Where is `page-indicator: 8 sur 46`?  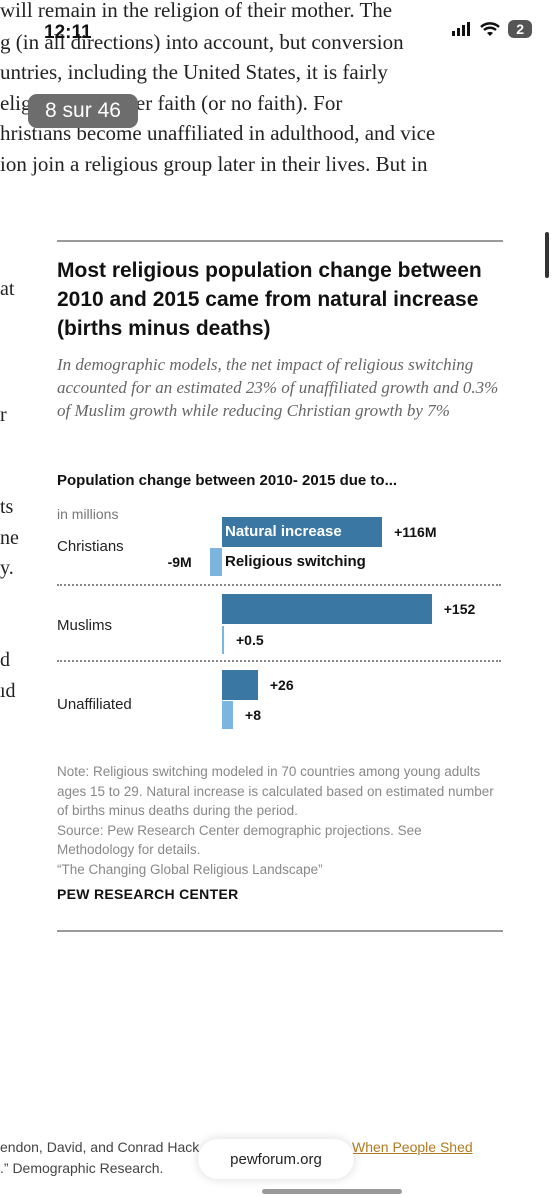 page-indicator: 8 sur 46 is located at coordinates (83, 111).